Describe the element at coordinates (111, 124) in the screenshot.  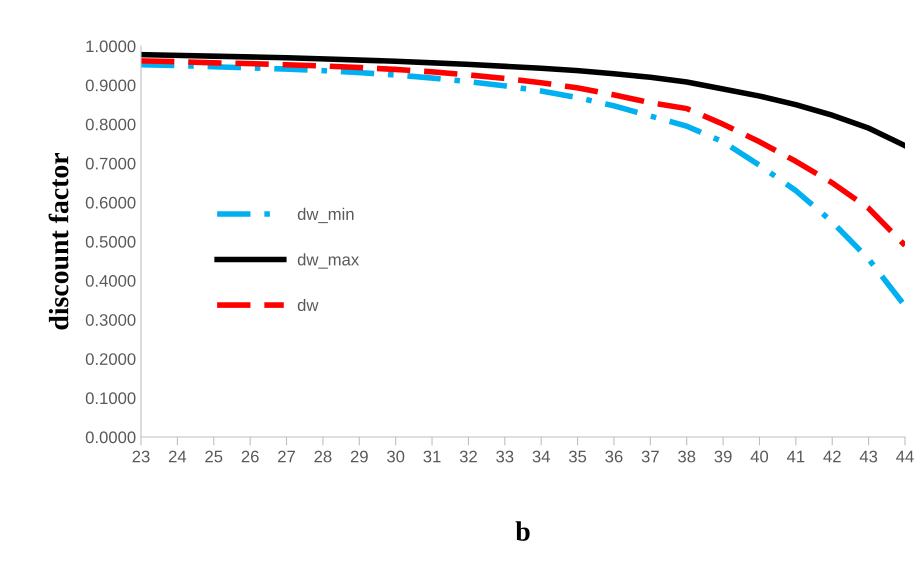
I see `y-tick-label: 0.8000` at that location.